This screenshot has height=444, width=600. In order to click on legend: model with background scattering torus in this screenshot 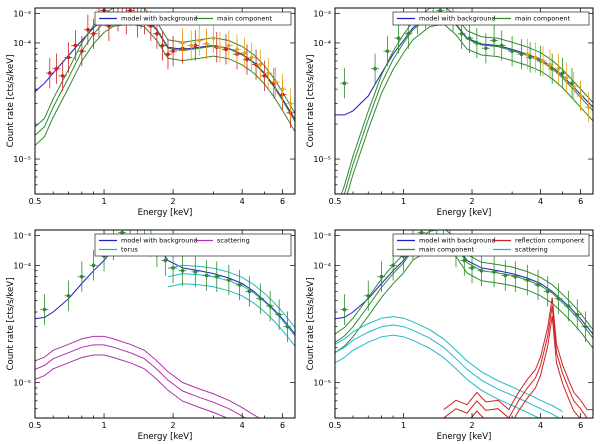, I will do `click(193, 245)`.